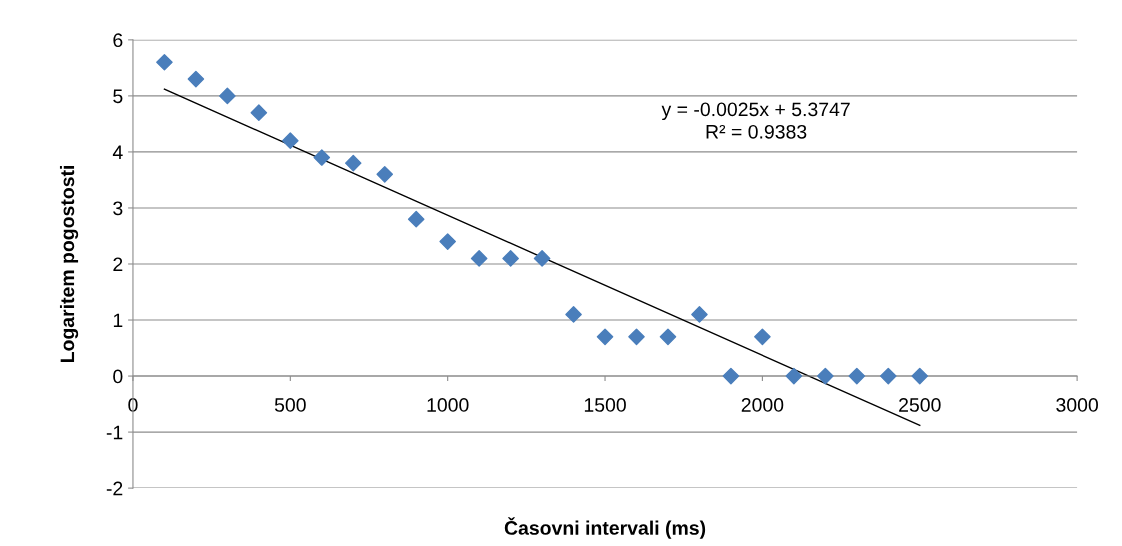 Image resolution: width=1122 pixels, height=546 pixels. What do you see at coordinates (1077, 405) in the screenshot?
I see `x-tick-label: 3000` at bounding box center [1077, 405].